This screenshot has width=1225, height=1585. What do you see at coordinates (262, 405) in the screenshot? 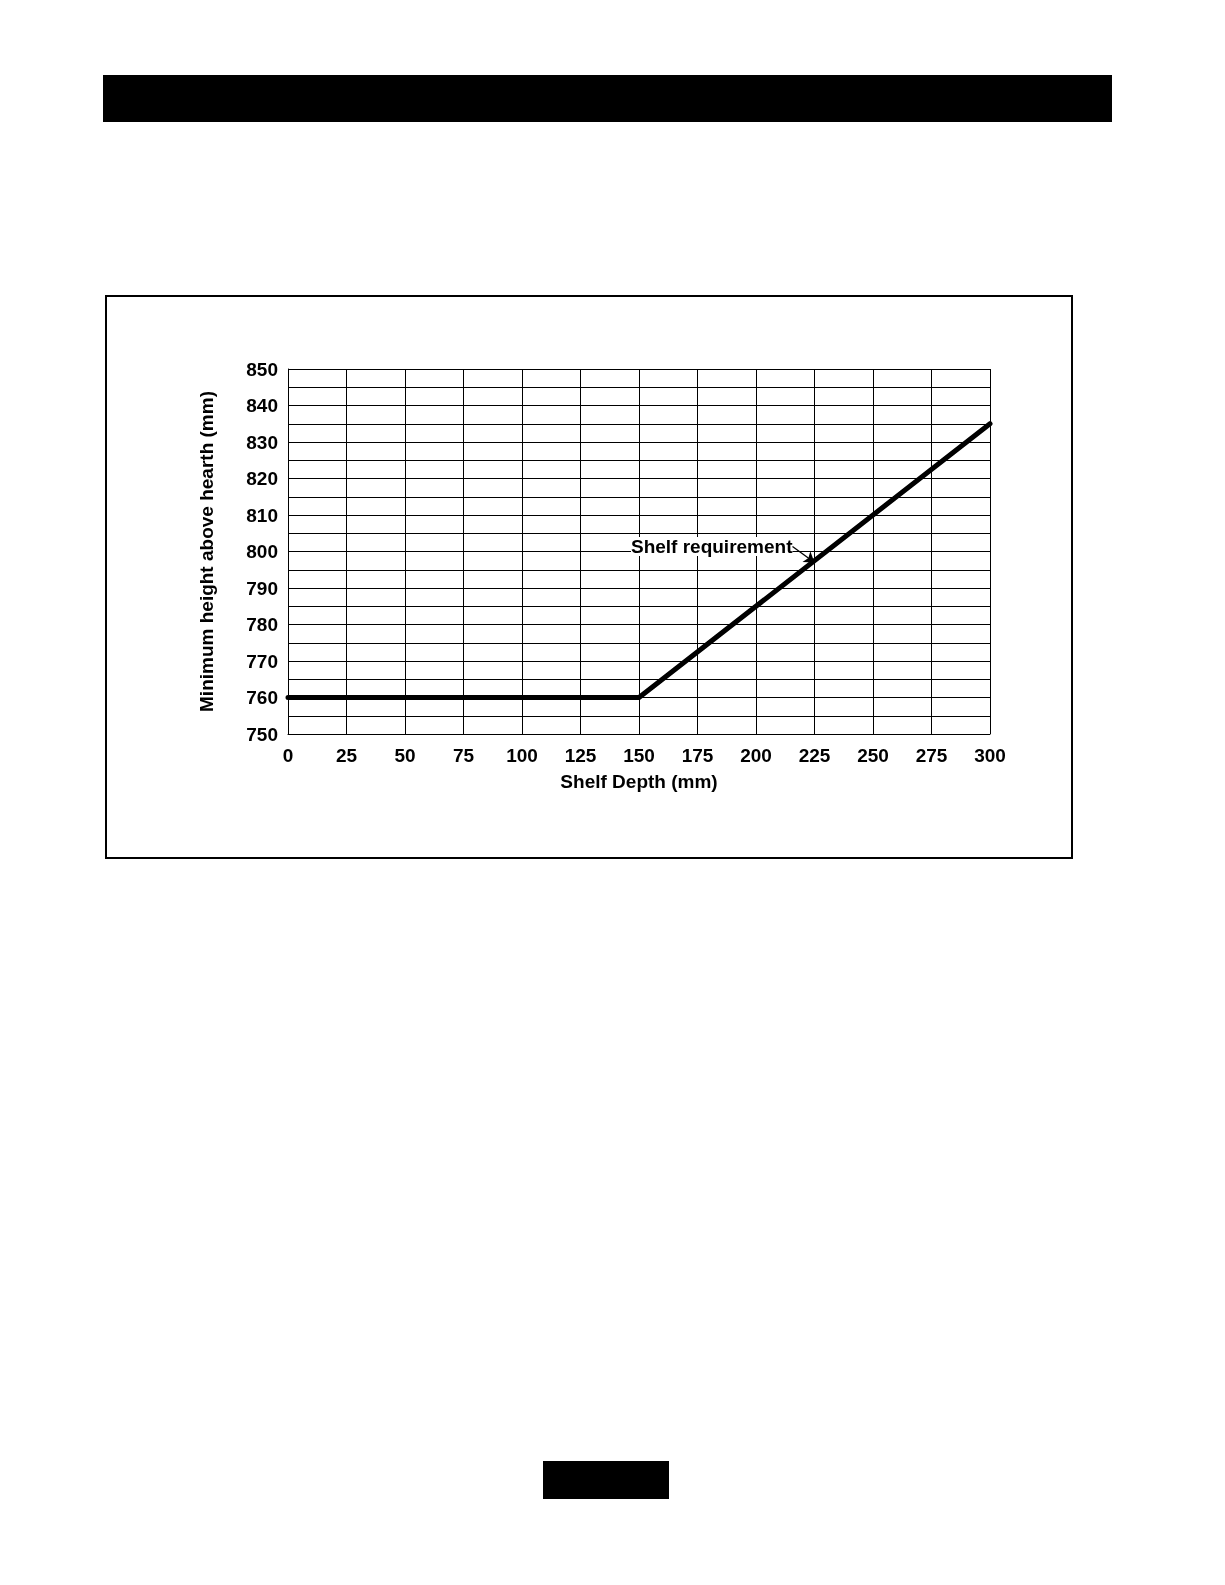
I see `y-tick-label: 840` at bounding box center [262, 405].